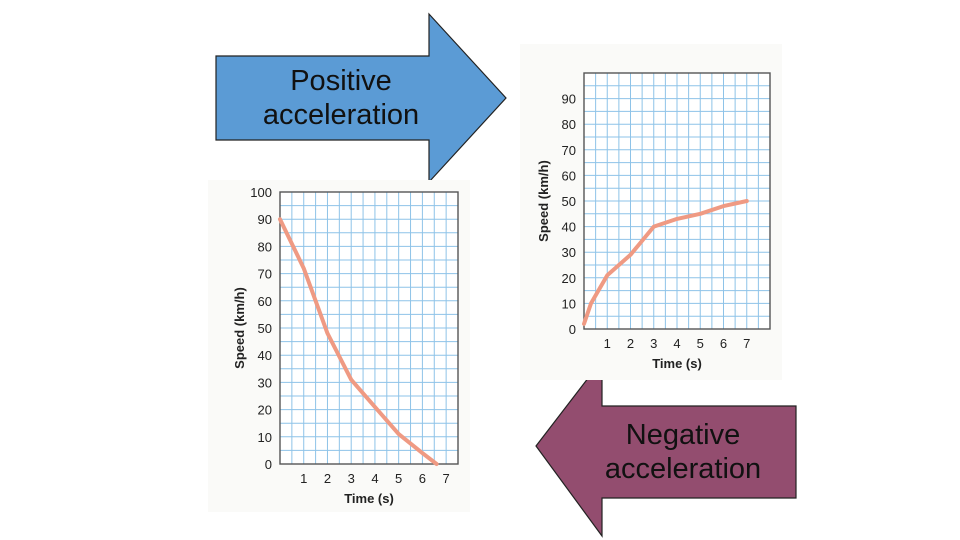 The image size is (960, 540). What do you see at coordinates (327, 478) in the screenshot?
I see `decreasing-chart-x-tick-label: 2` at bounding box center [327, 478].